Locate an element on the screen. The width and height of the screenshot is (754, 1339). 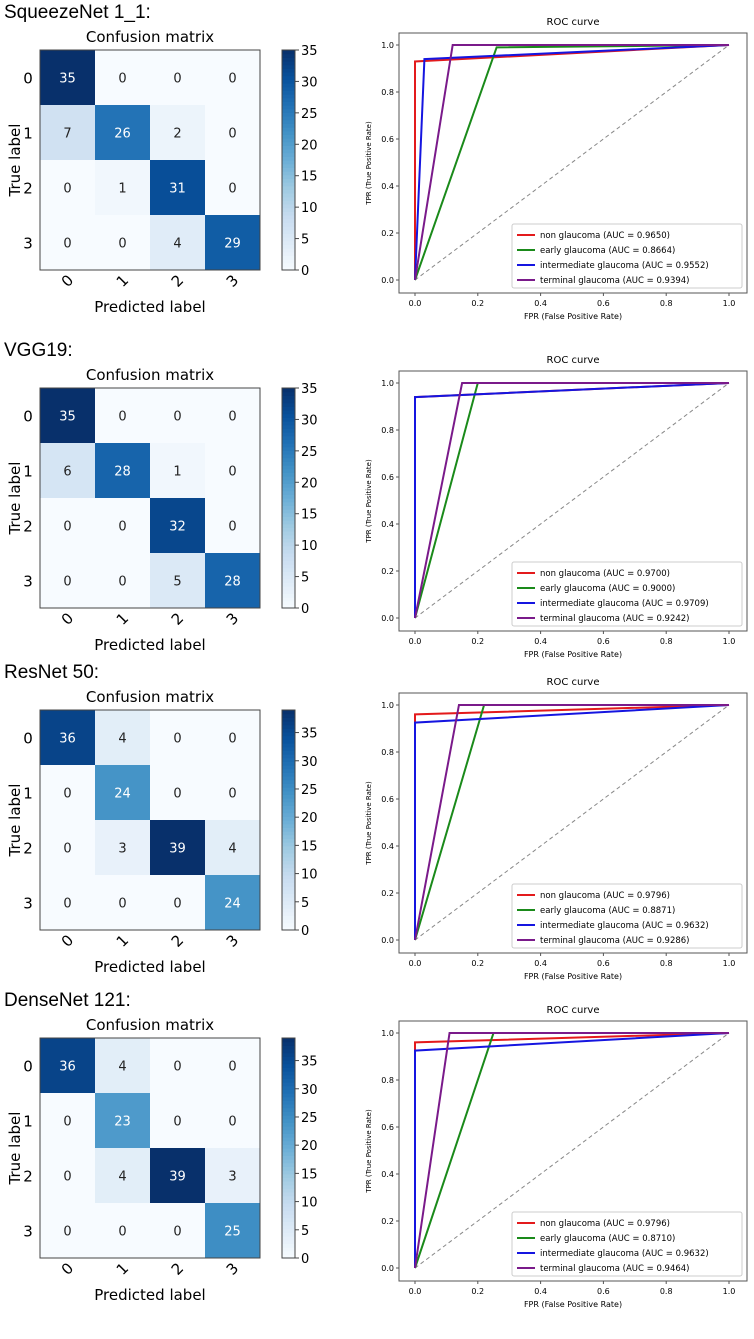
cm-cell-value: 4 is located at coordinates (122, 739).